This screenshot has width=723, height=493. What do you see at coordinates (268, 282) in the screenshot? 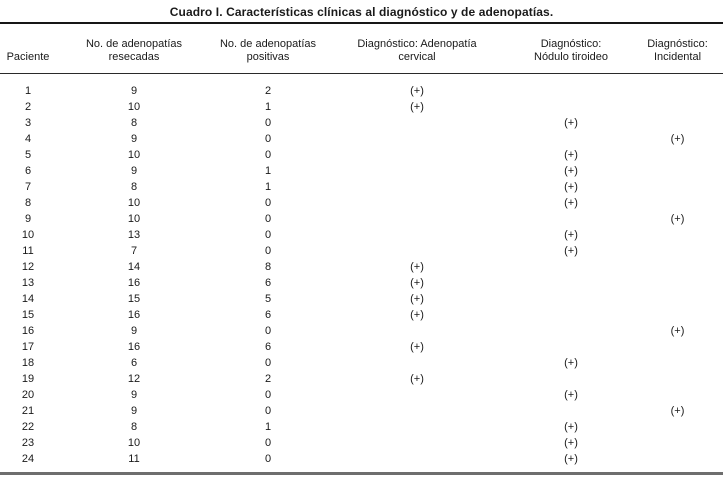
I see `cell-adenopatias-positivas: 6` at bounding box center [268, 282].